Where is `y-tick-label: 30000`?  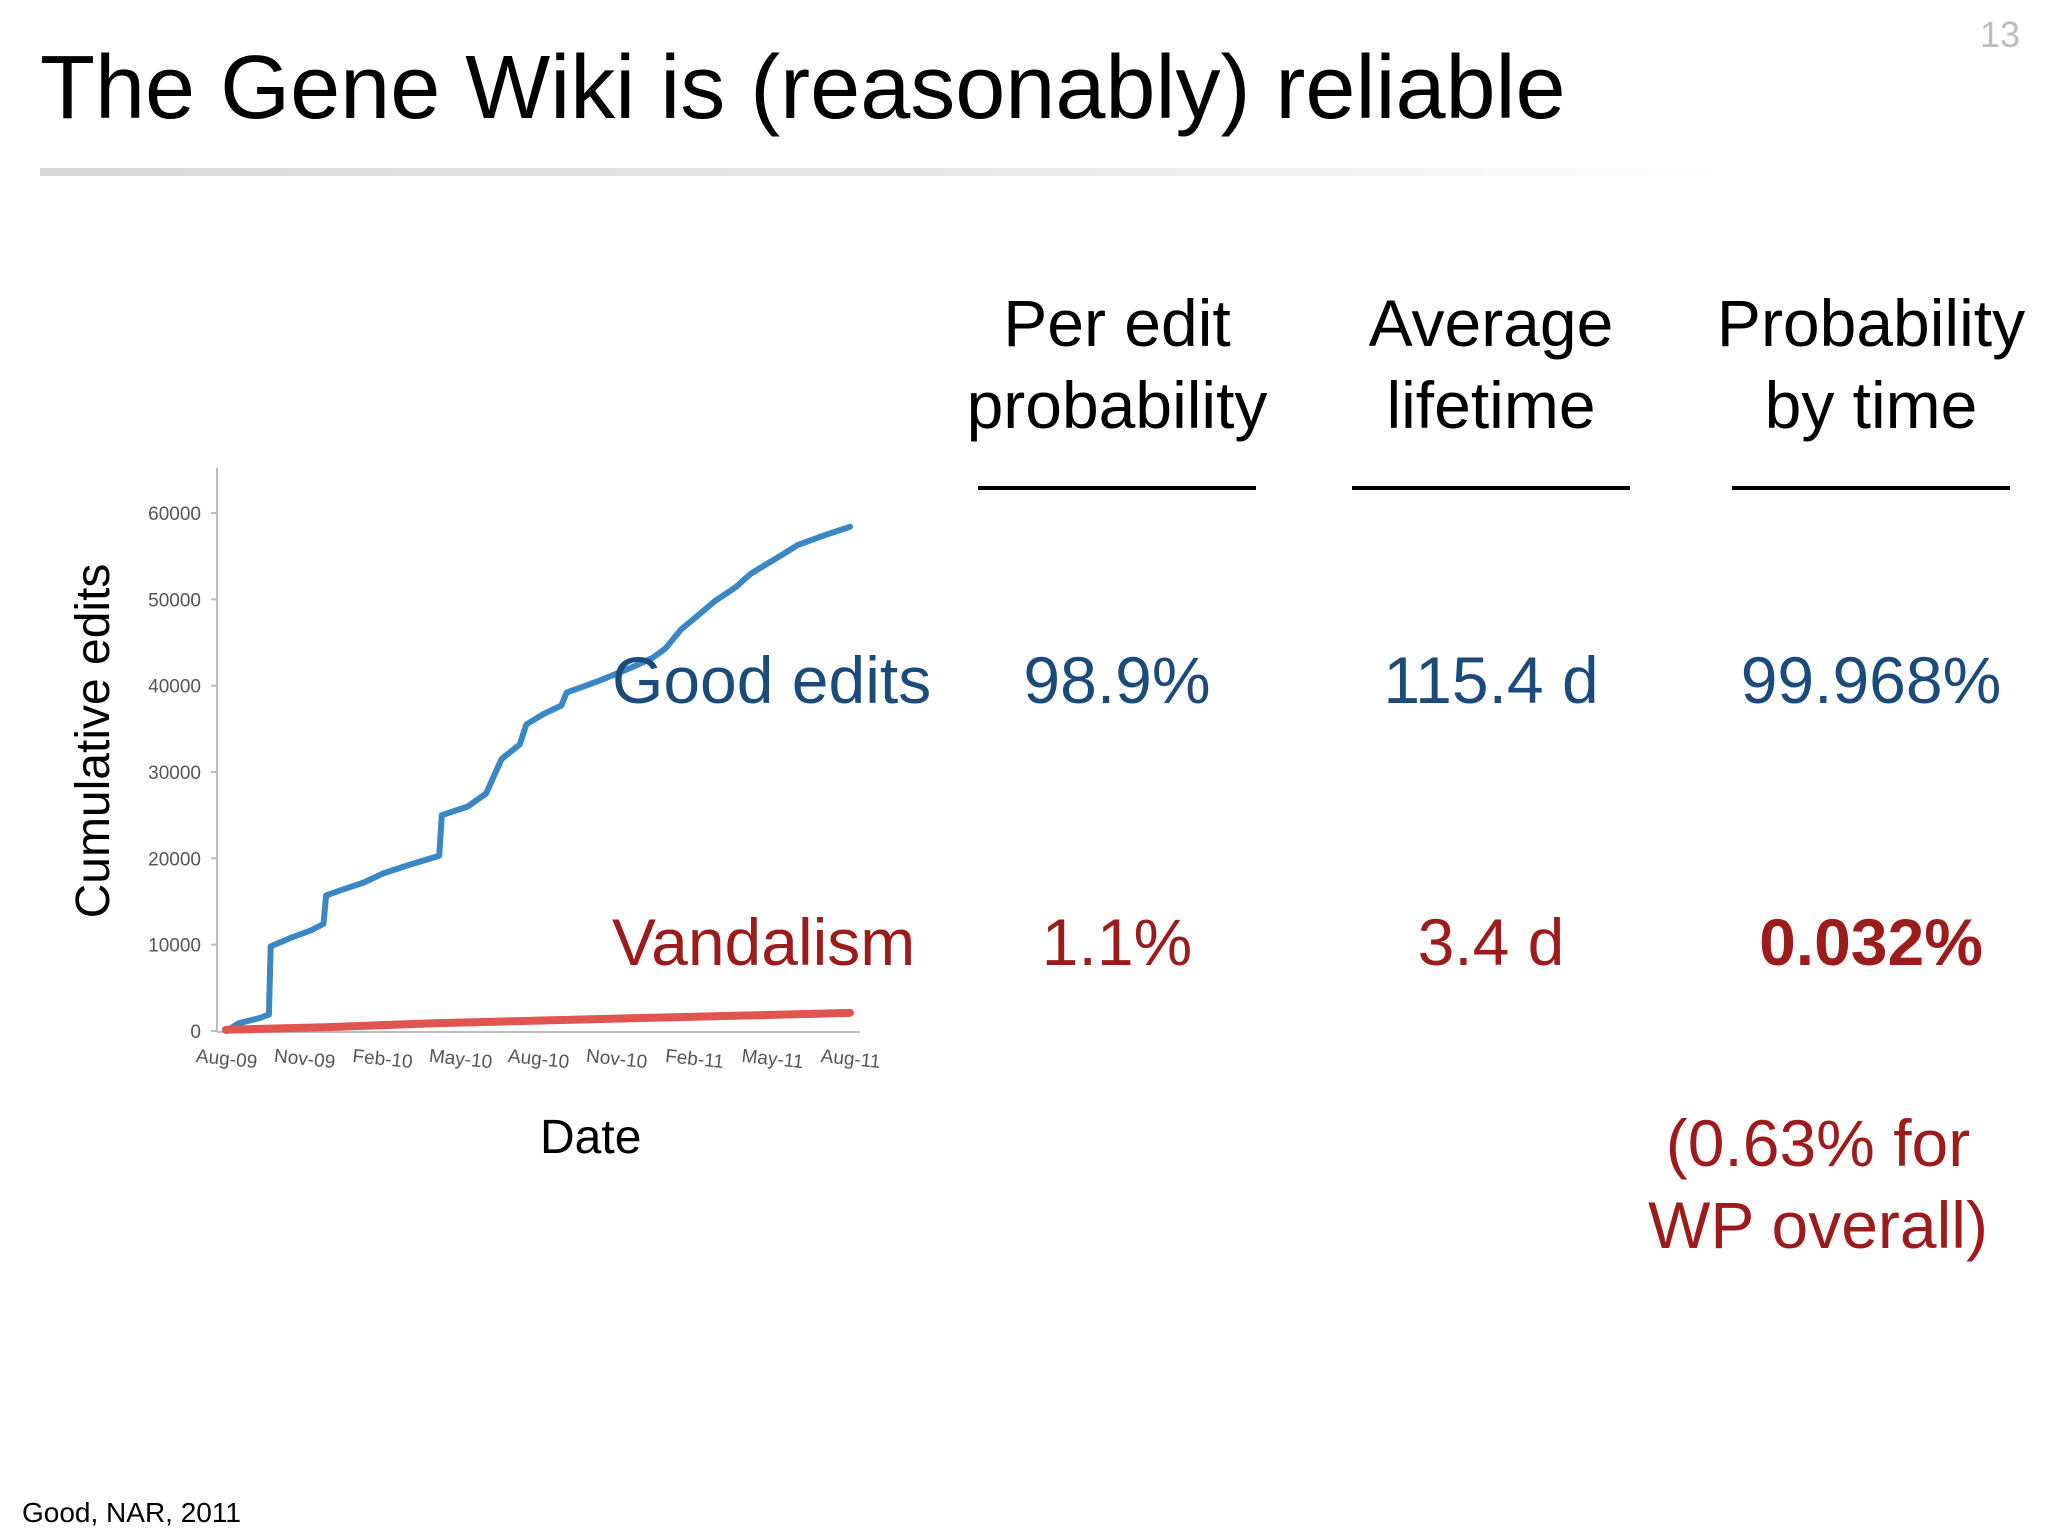
y-tick-label: 30000 is located at coordinates (174, 773).